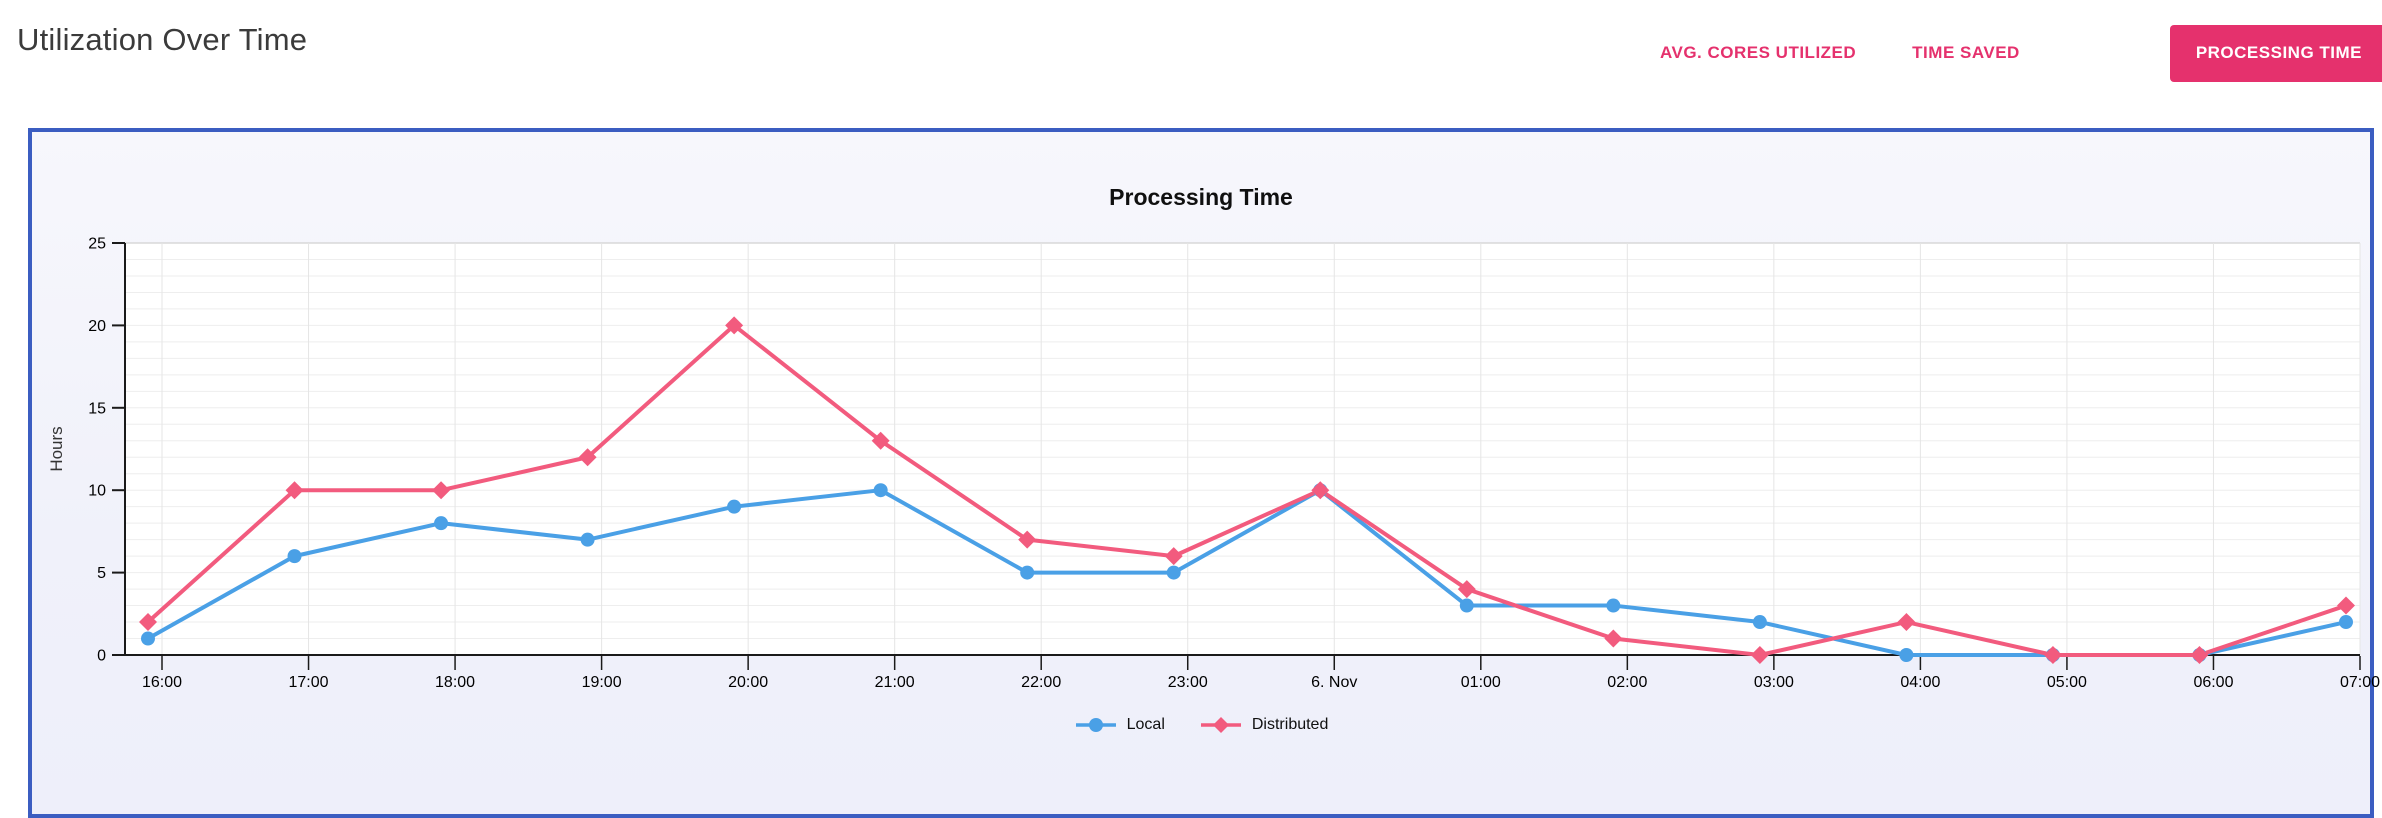 This screenshot has height=818, width=2382. Describe the element at coordinates (1627, 682) in the screenshot. I see `x-tick-label: 02:00` at that location.